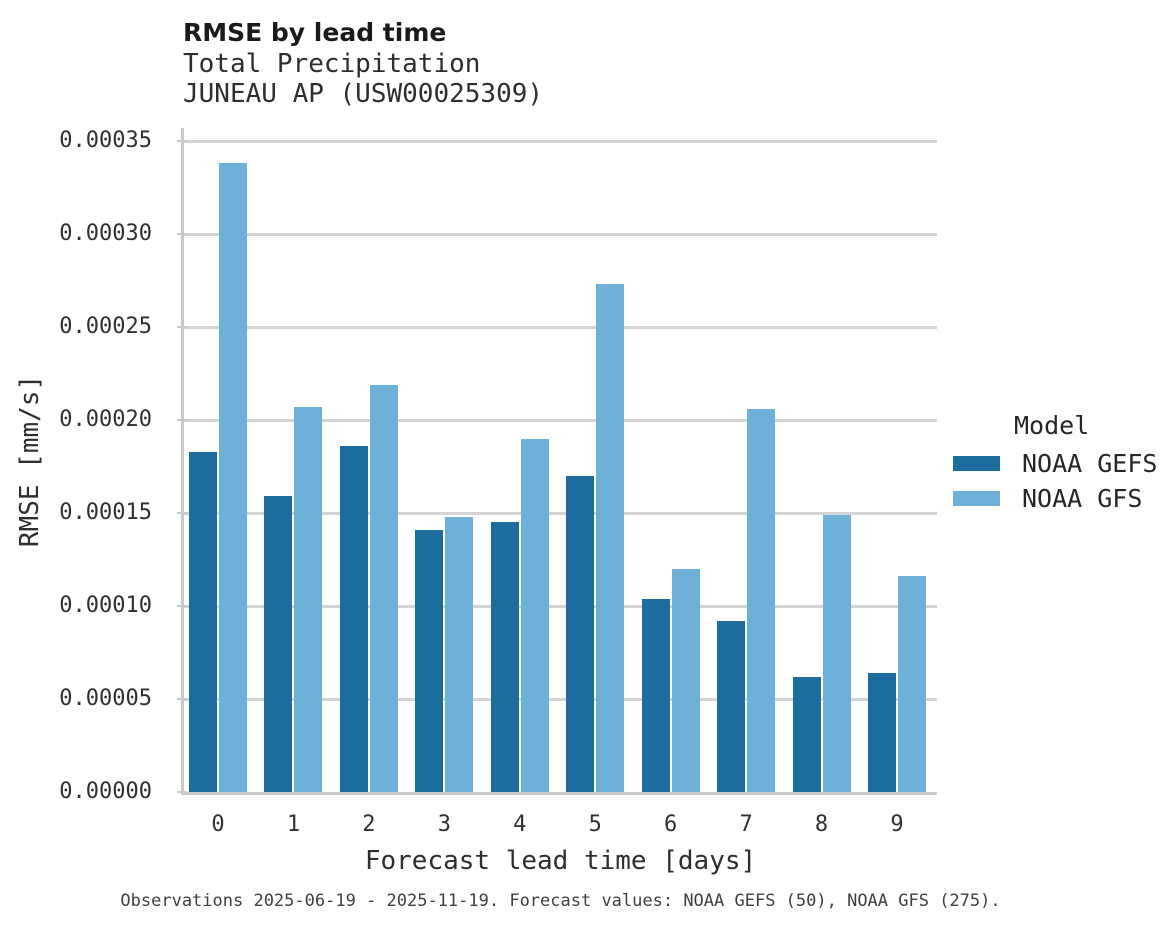  Describe the element at coordinates (293, 824) in the screenshot. I see `x-tick-label: 1` at that location.